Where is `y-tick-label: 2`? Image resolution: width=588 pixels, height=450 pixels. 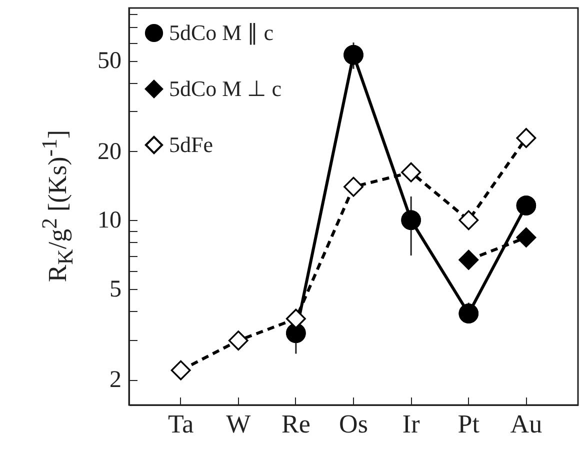
y-tick-label: 2 is located at coordinates (116, 380).